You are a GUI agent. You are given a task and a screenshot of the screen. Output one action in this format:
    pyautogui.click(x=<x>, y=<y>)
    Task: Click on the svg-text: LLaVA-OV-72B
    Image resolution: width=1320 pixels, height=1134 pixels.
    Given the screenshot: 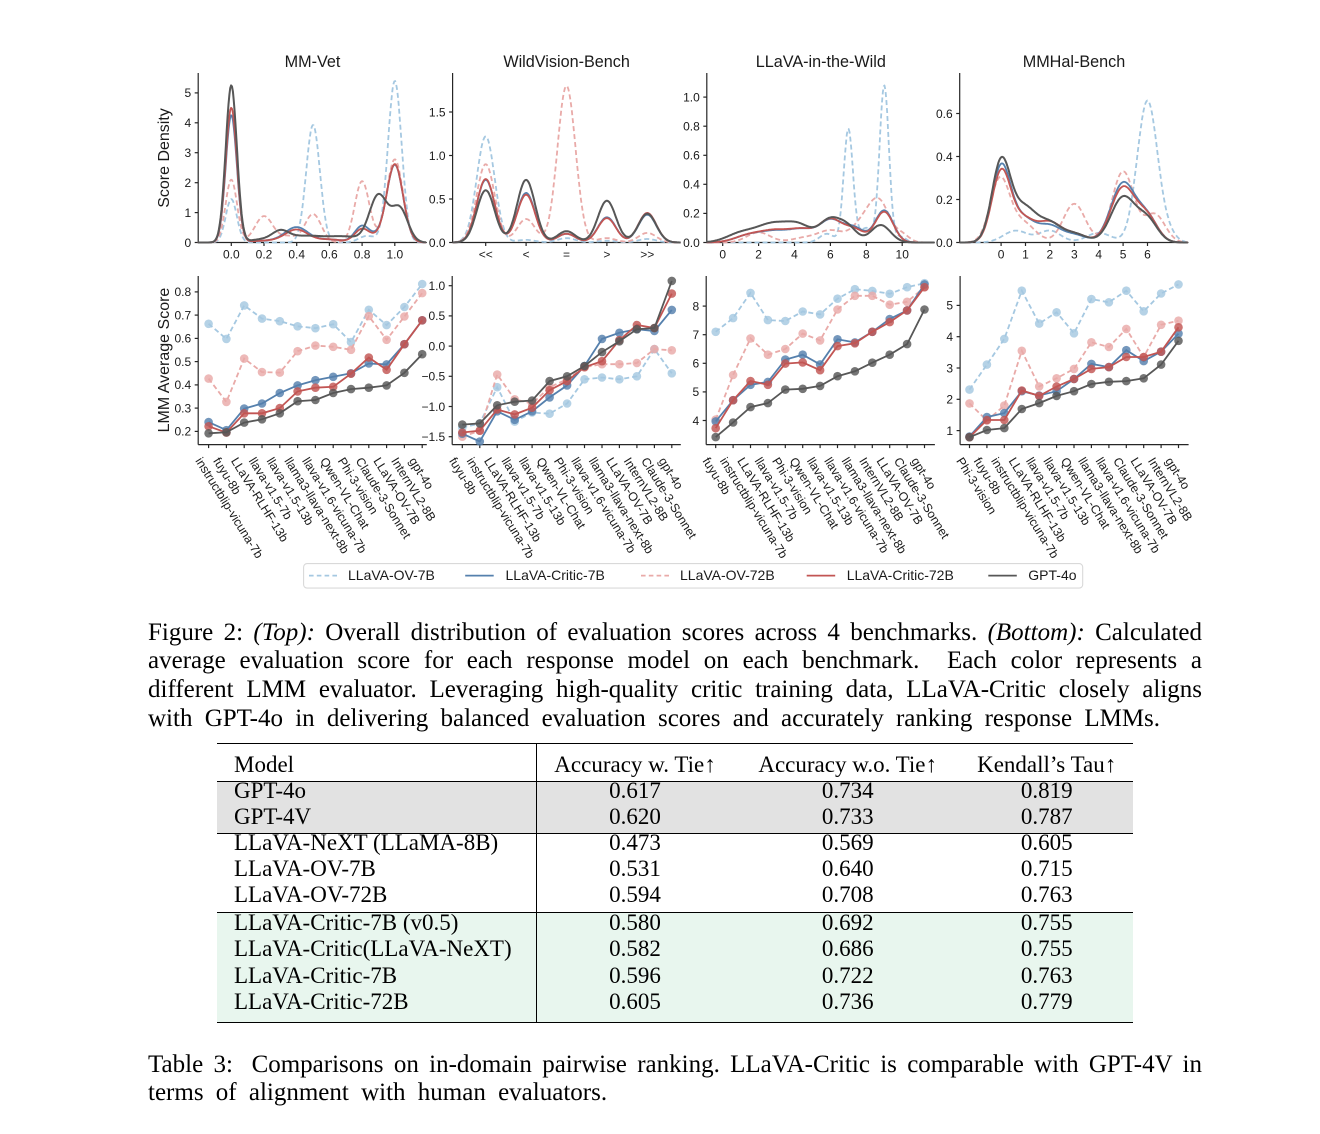 What is the action you would take?
    pyautogui.click(x=727, y=575)
    